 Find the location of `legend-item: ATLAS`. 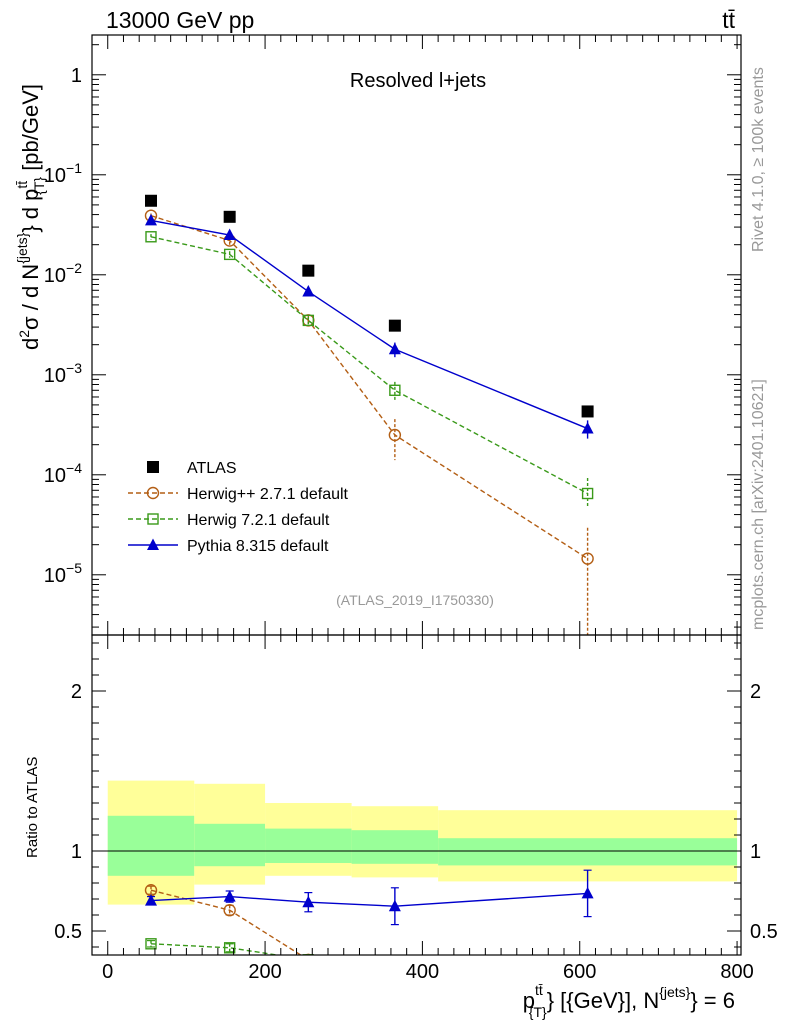

legend-item: ATLAS is located at coordinates (192, 468).